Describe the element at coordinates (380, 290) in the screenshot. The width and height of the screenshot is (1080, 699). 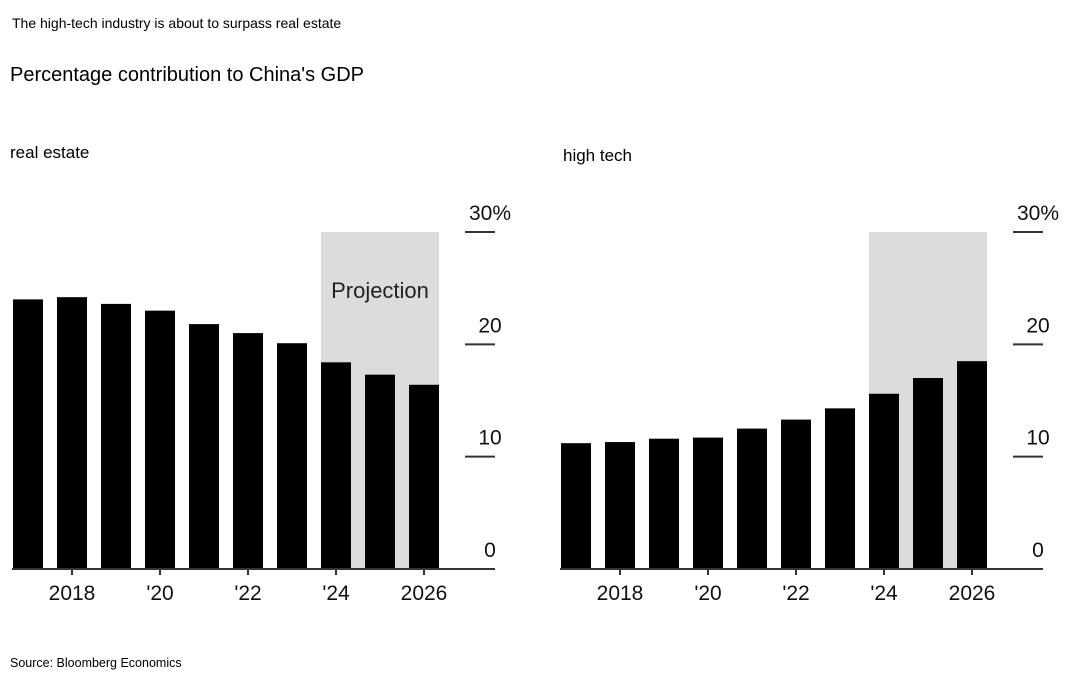
I see `projection-label: Projection` at that location.